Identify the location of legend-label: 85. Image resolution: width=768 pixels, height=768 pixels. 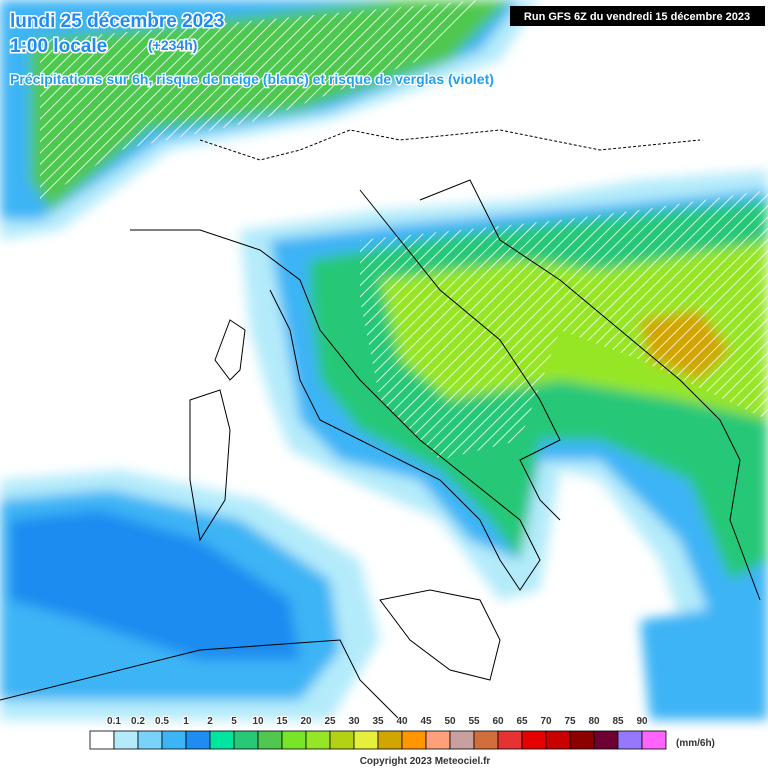
(618, 721).